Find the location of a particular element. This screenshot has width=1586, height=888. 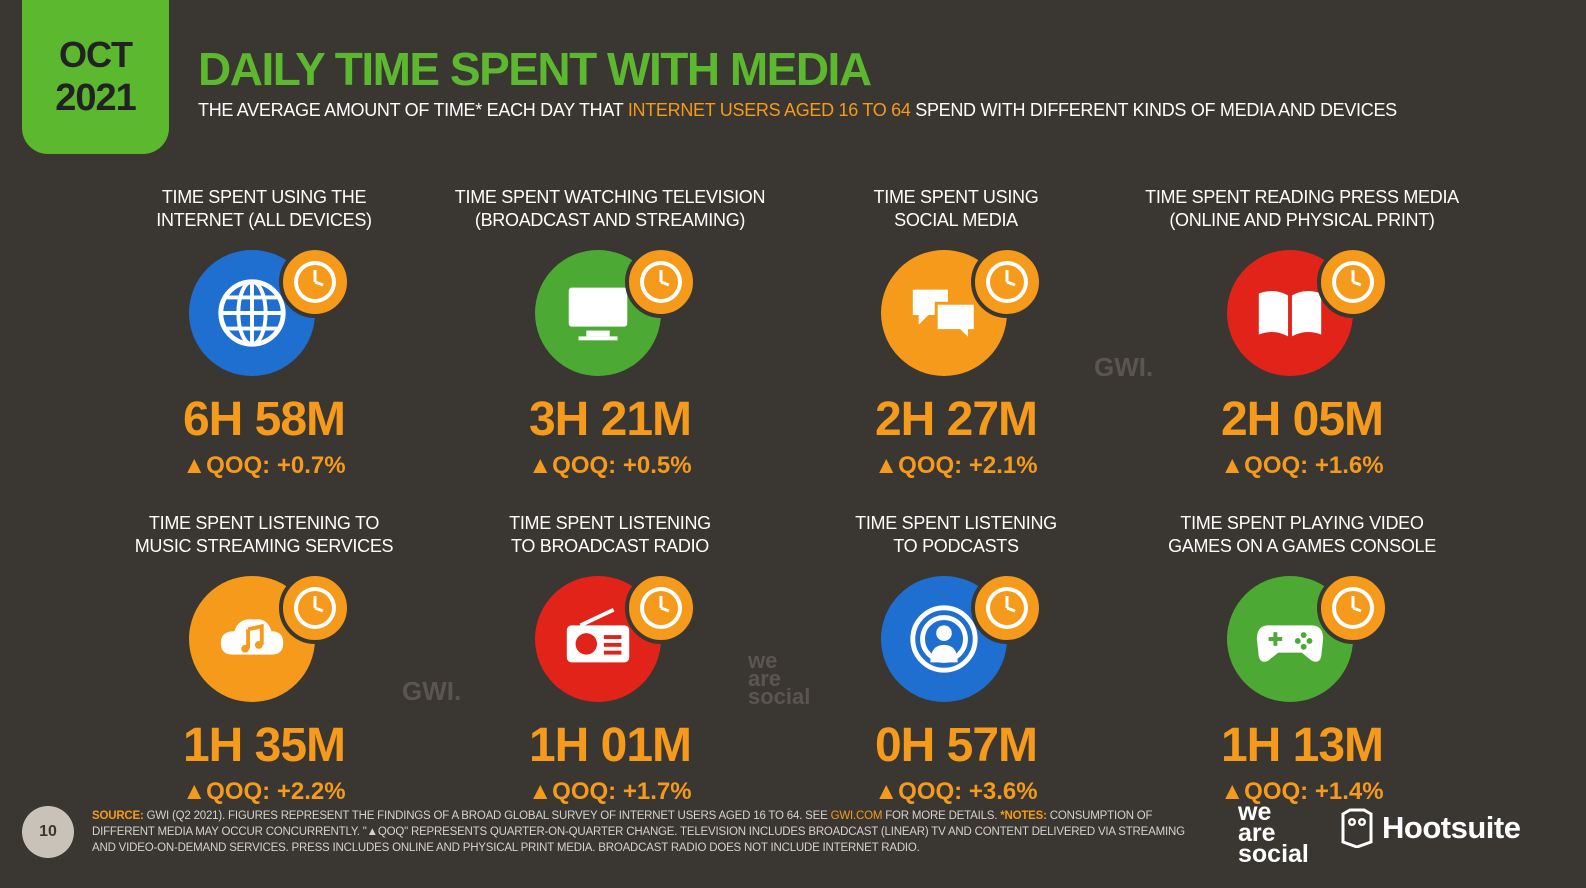

metric-label-line: TIME SPENT WATCHING TELEVISION is located at coordinates (610, 197).